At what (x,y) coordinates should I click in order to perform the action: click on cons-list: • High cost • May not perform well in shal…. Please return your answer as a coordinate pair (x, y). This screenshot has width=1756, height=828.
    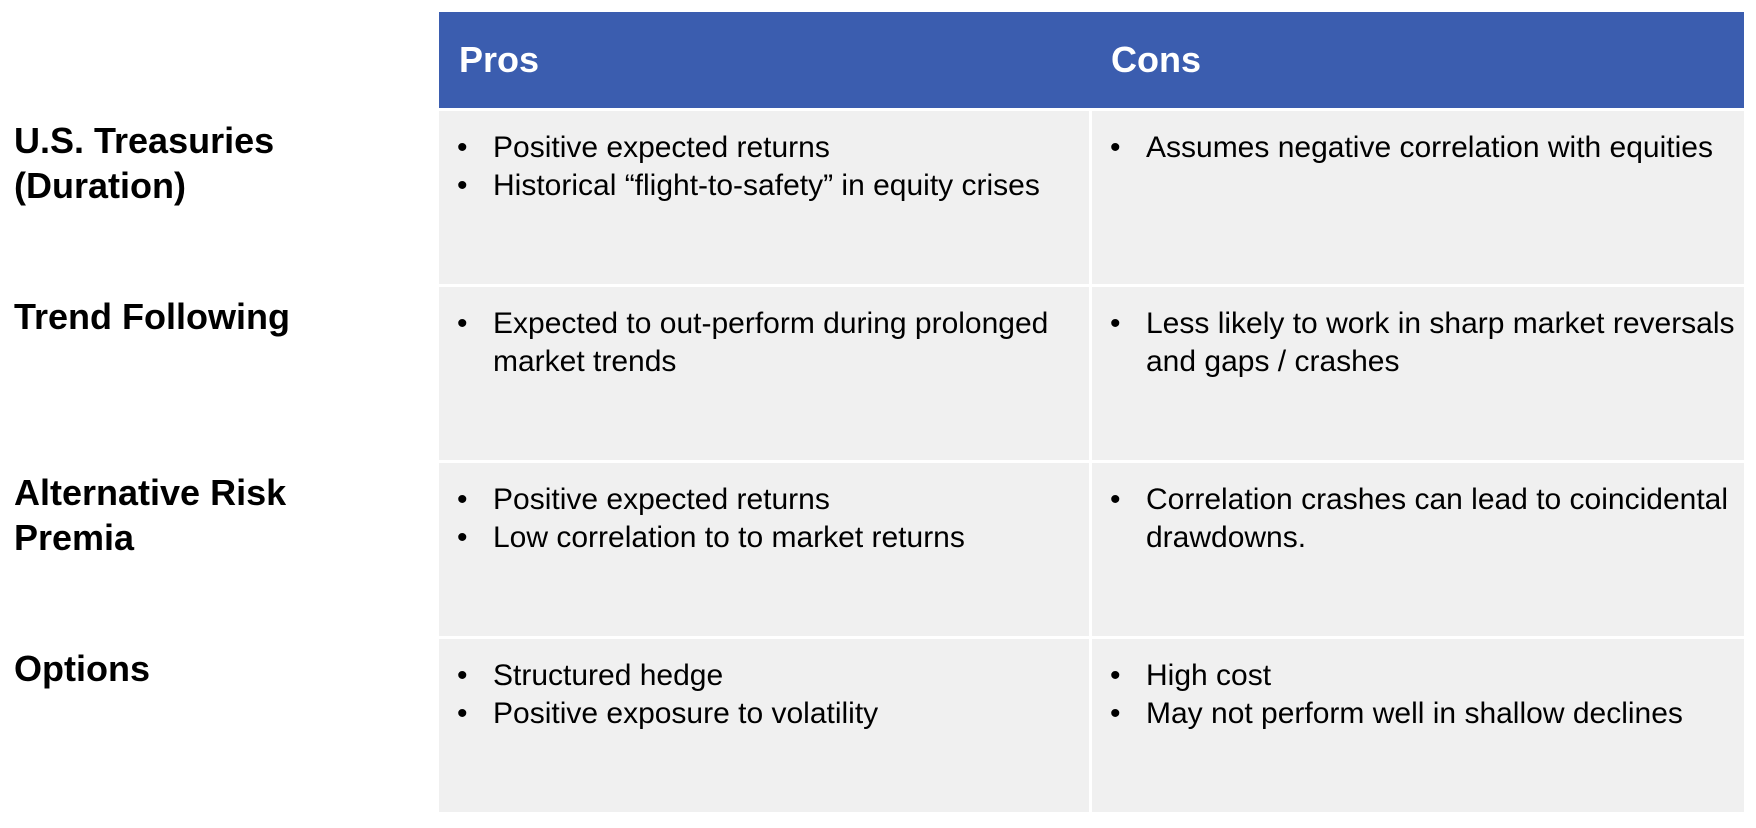
    Looking at the image, I should click on (1423, 695).